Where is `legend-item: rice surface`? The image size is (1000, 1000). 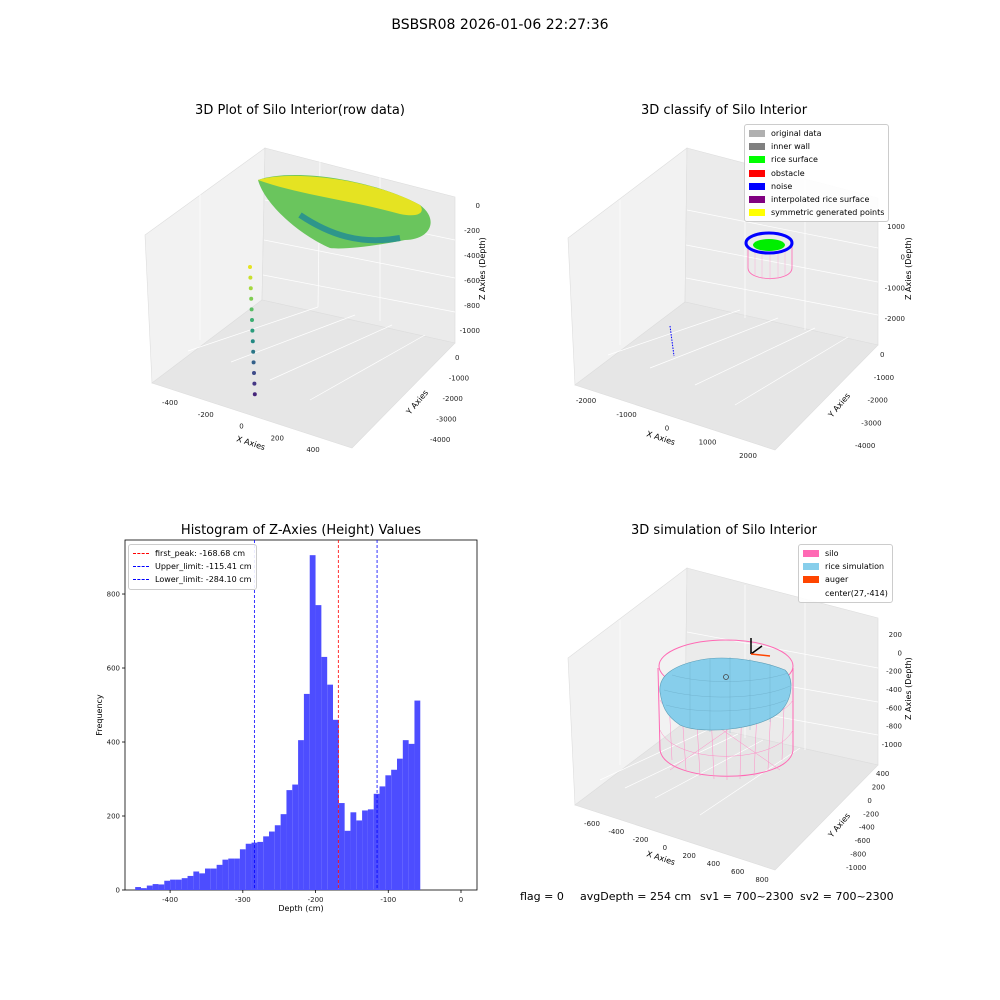 legend-item: rice surface is located at coordinates (816, 159).